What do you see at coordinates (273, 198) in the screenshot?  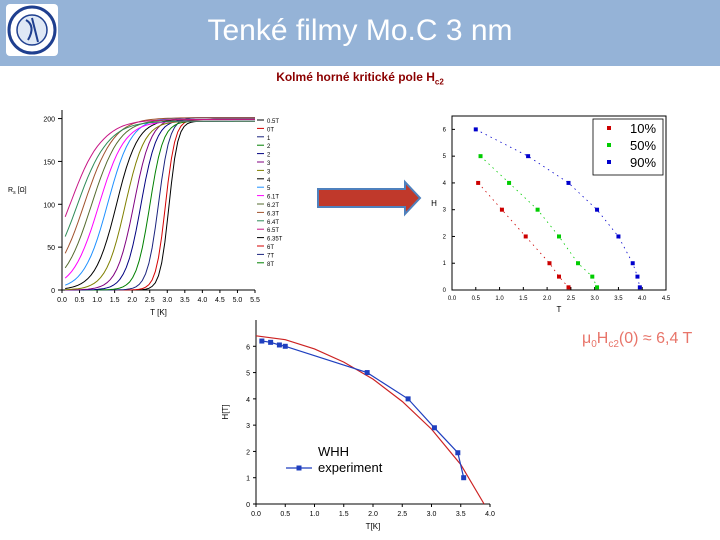 I see `legend-label: 6.1T` at bounding box center [273, 198].